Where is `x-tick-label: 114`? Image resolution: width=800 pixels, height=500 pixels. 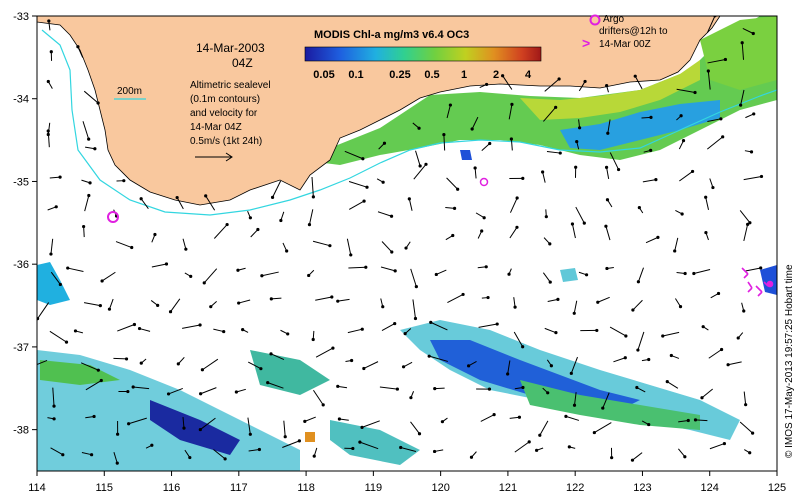
x-tick-label: 114 is located at coordinates (37, 488).